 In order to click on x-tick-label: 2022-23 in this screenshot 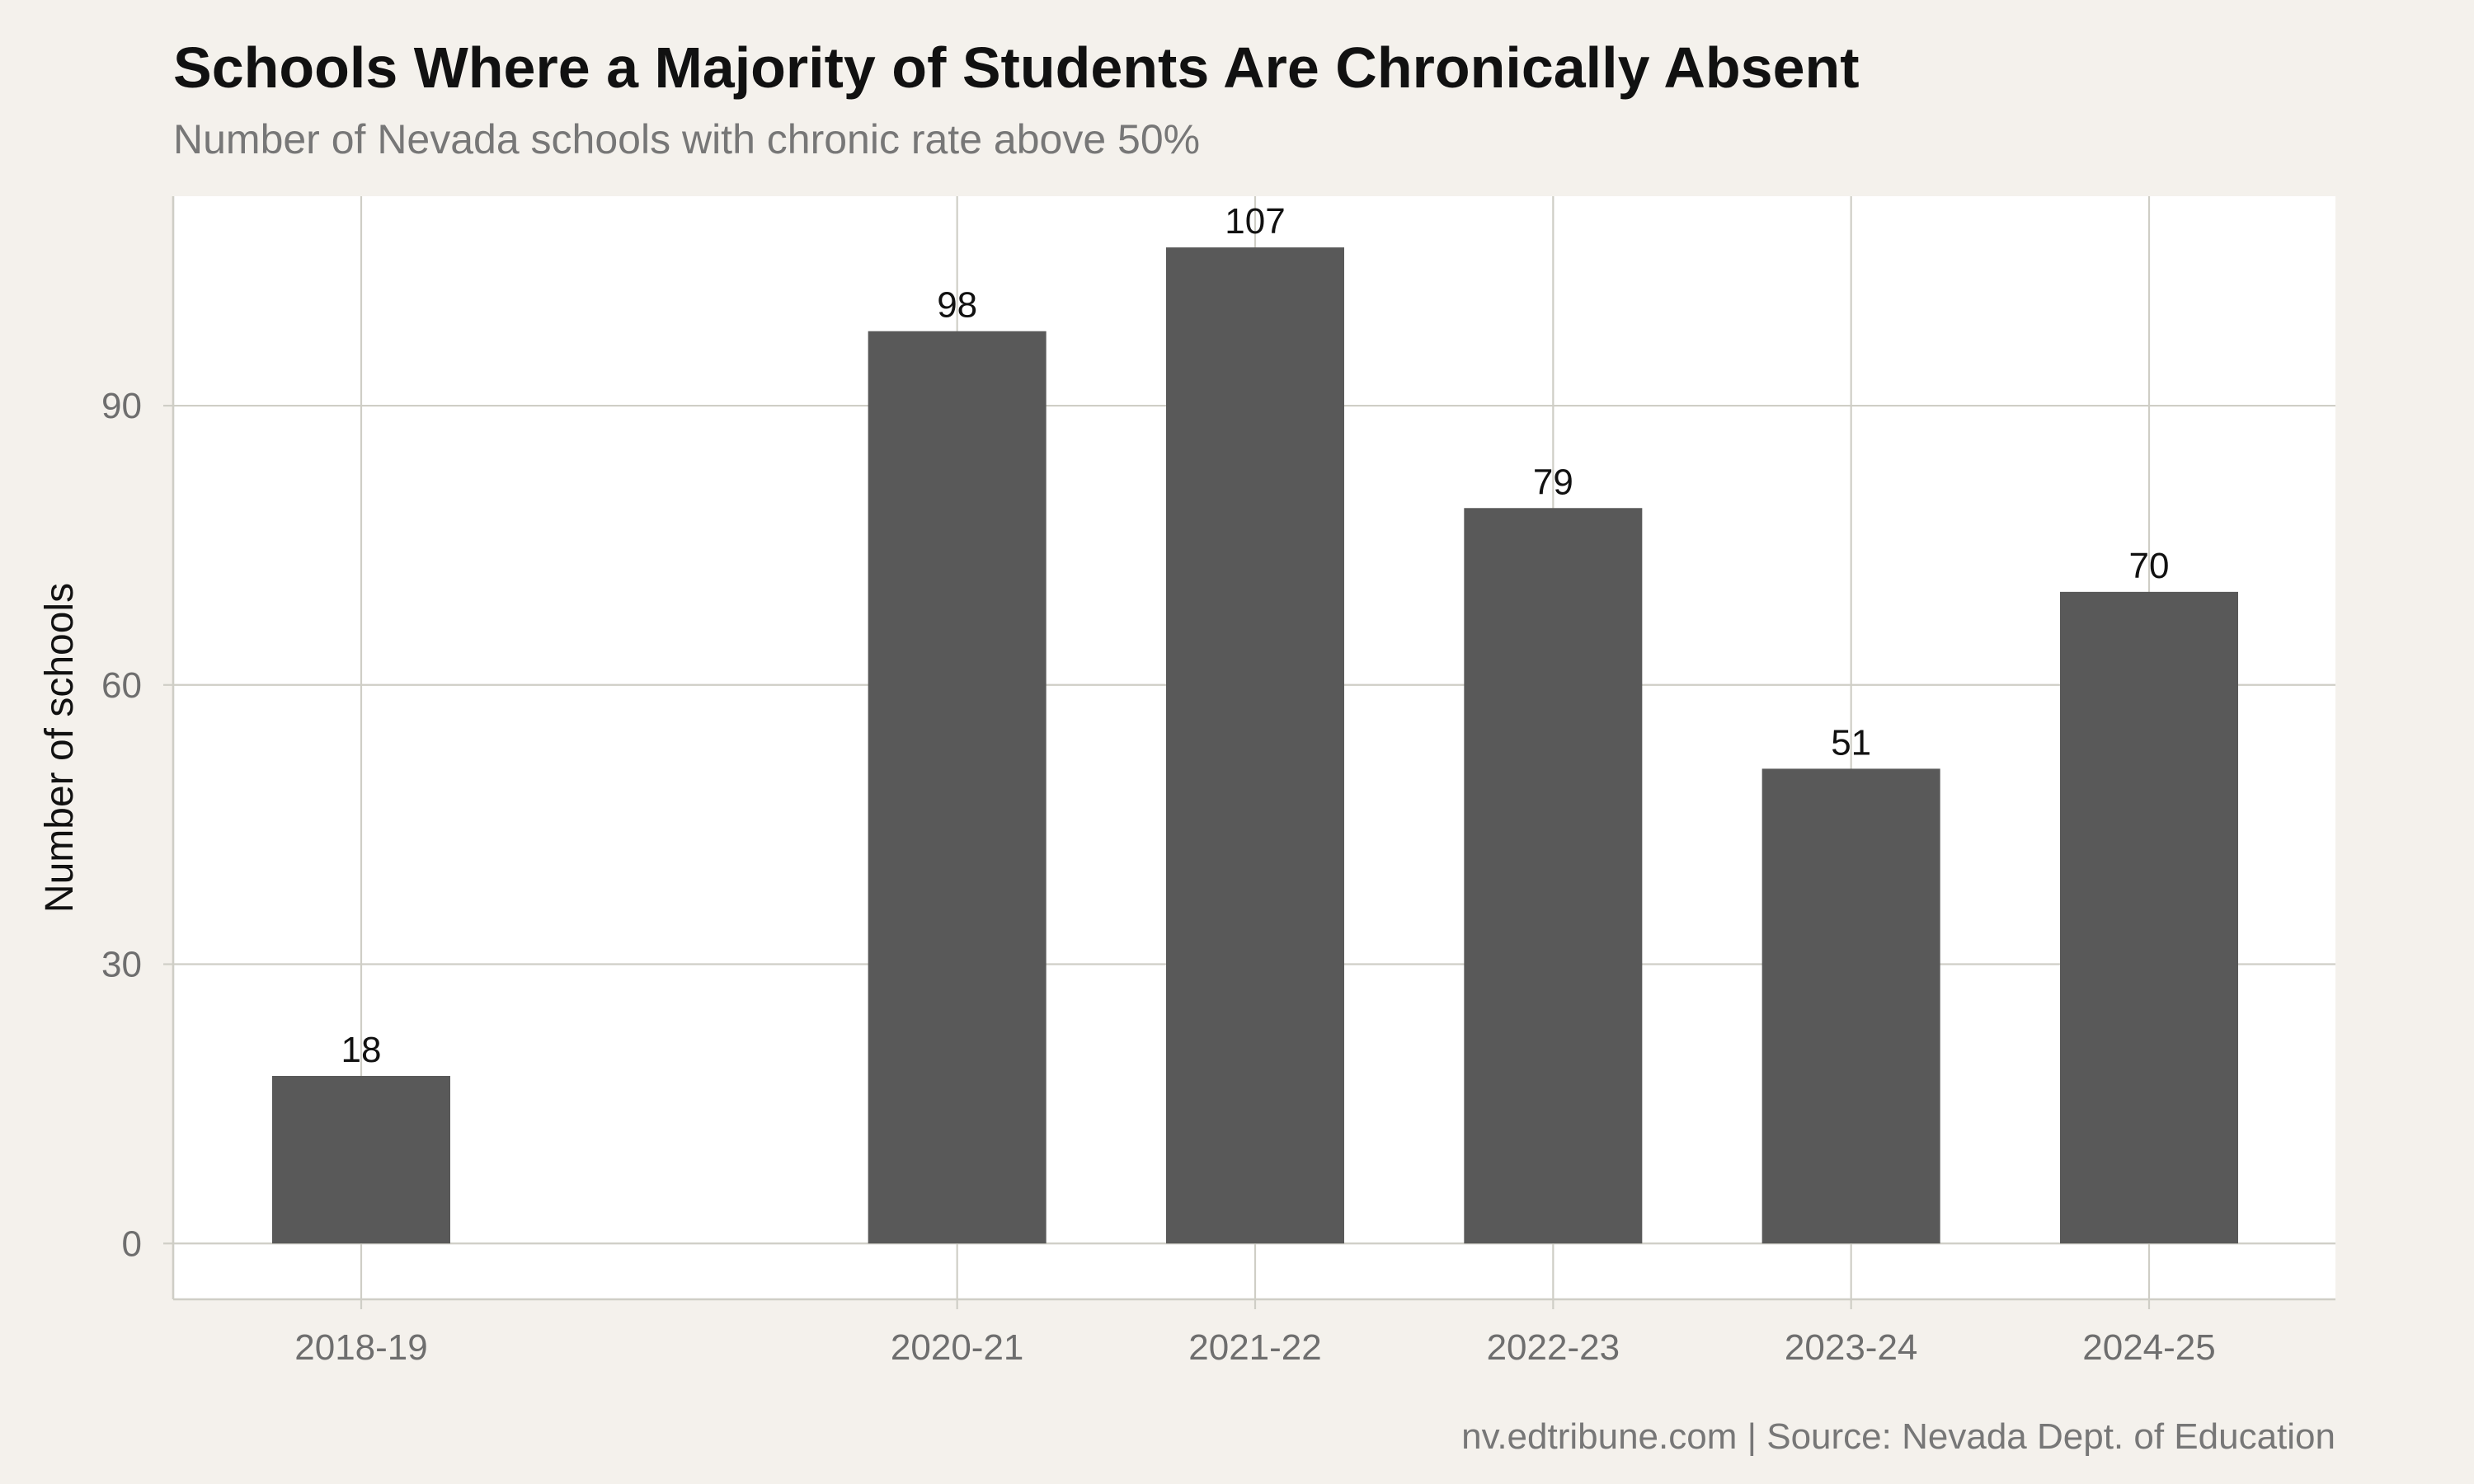, I will do `click(1553, 1347)`.